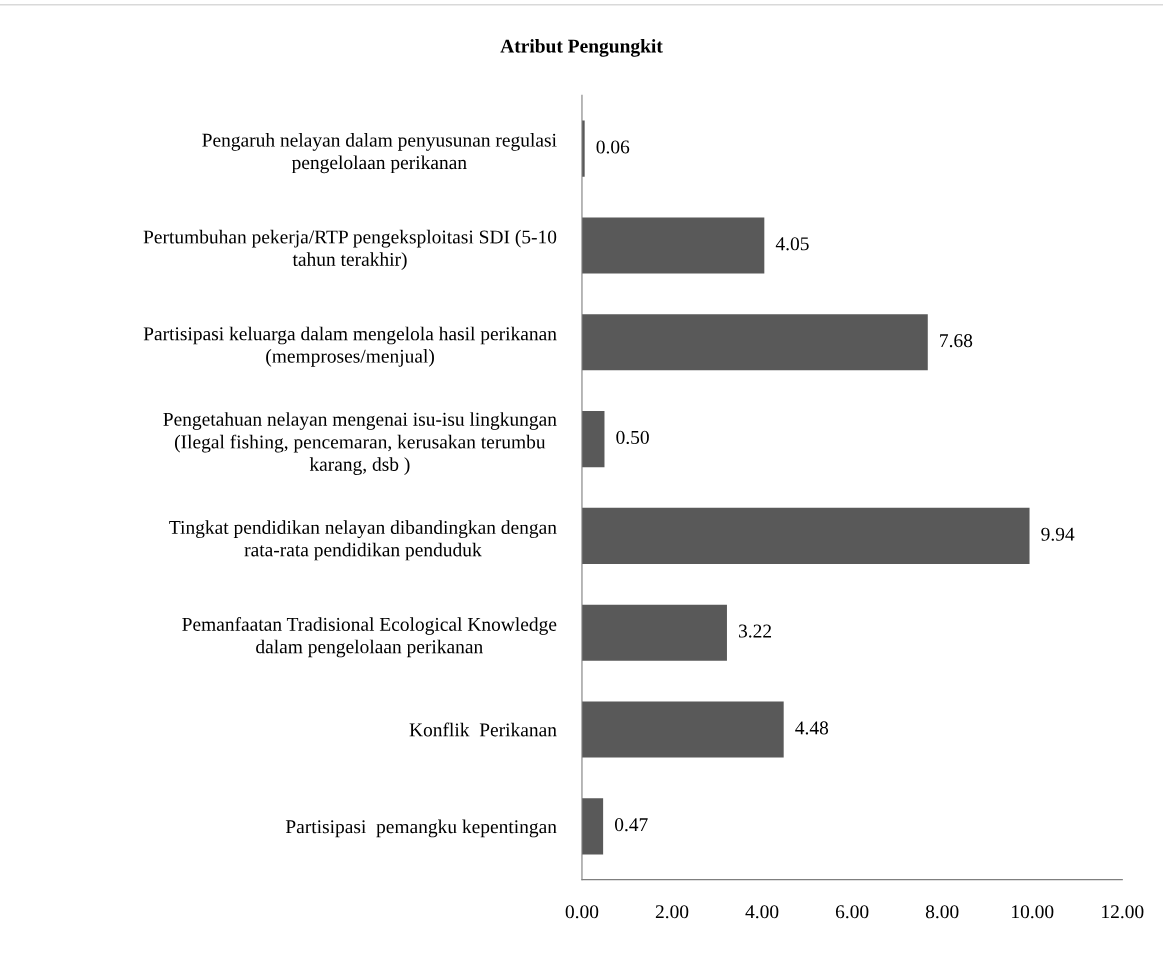  I want to click on data-label: 0.06, so click(613, 147).